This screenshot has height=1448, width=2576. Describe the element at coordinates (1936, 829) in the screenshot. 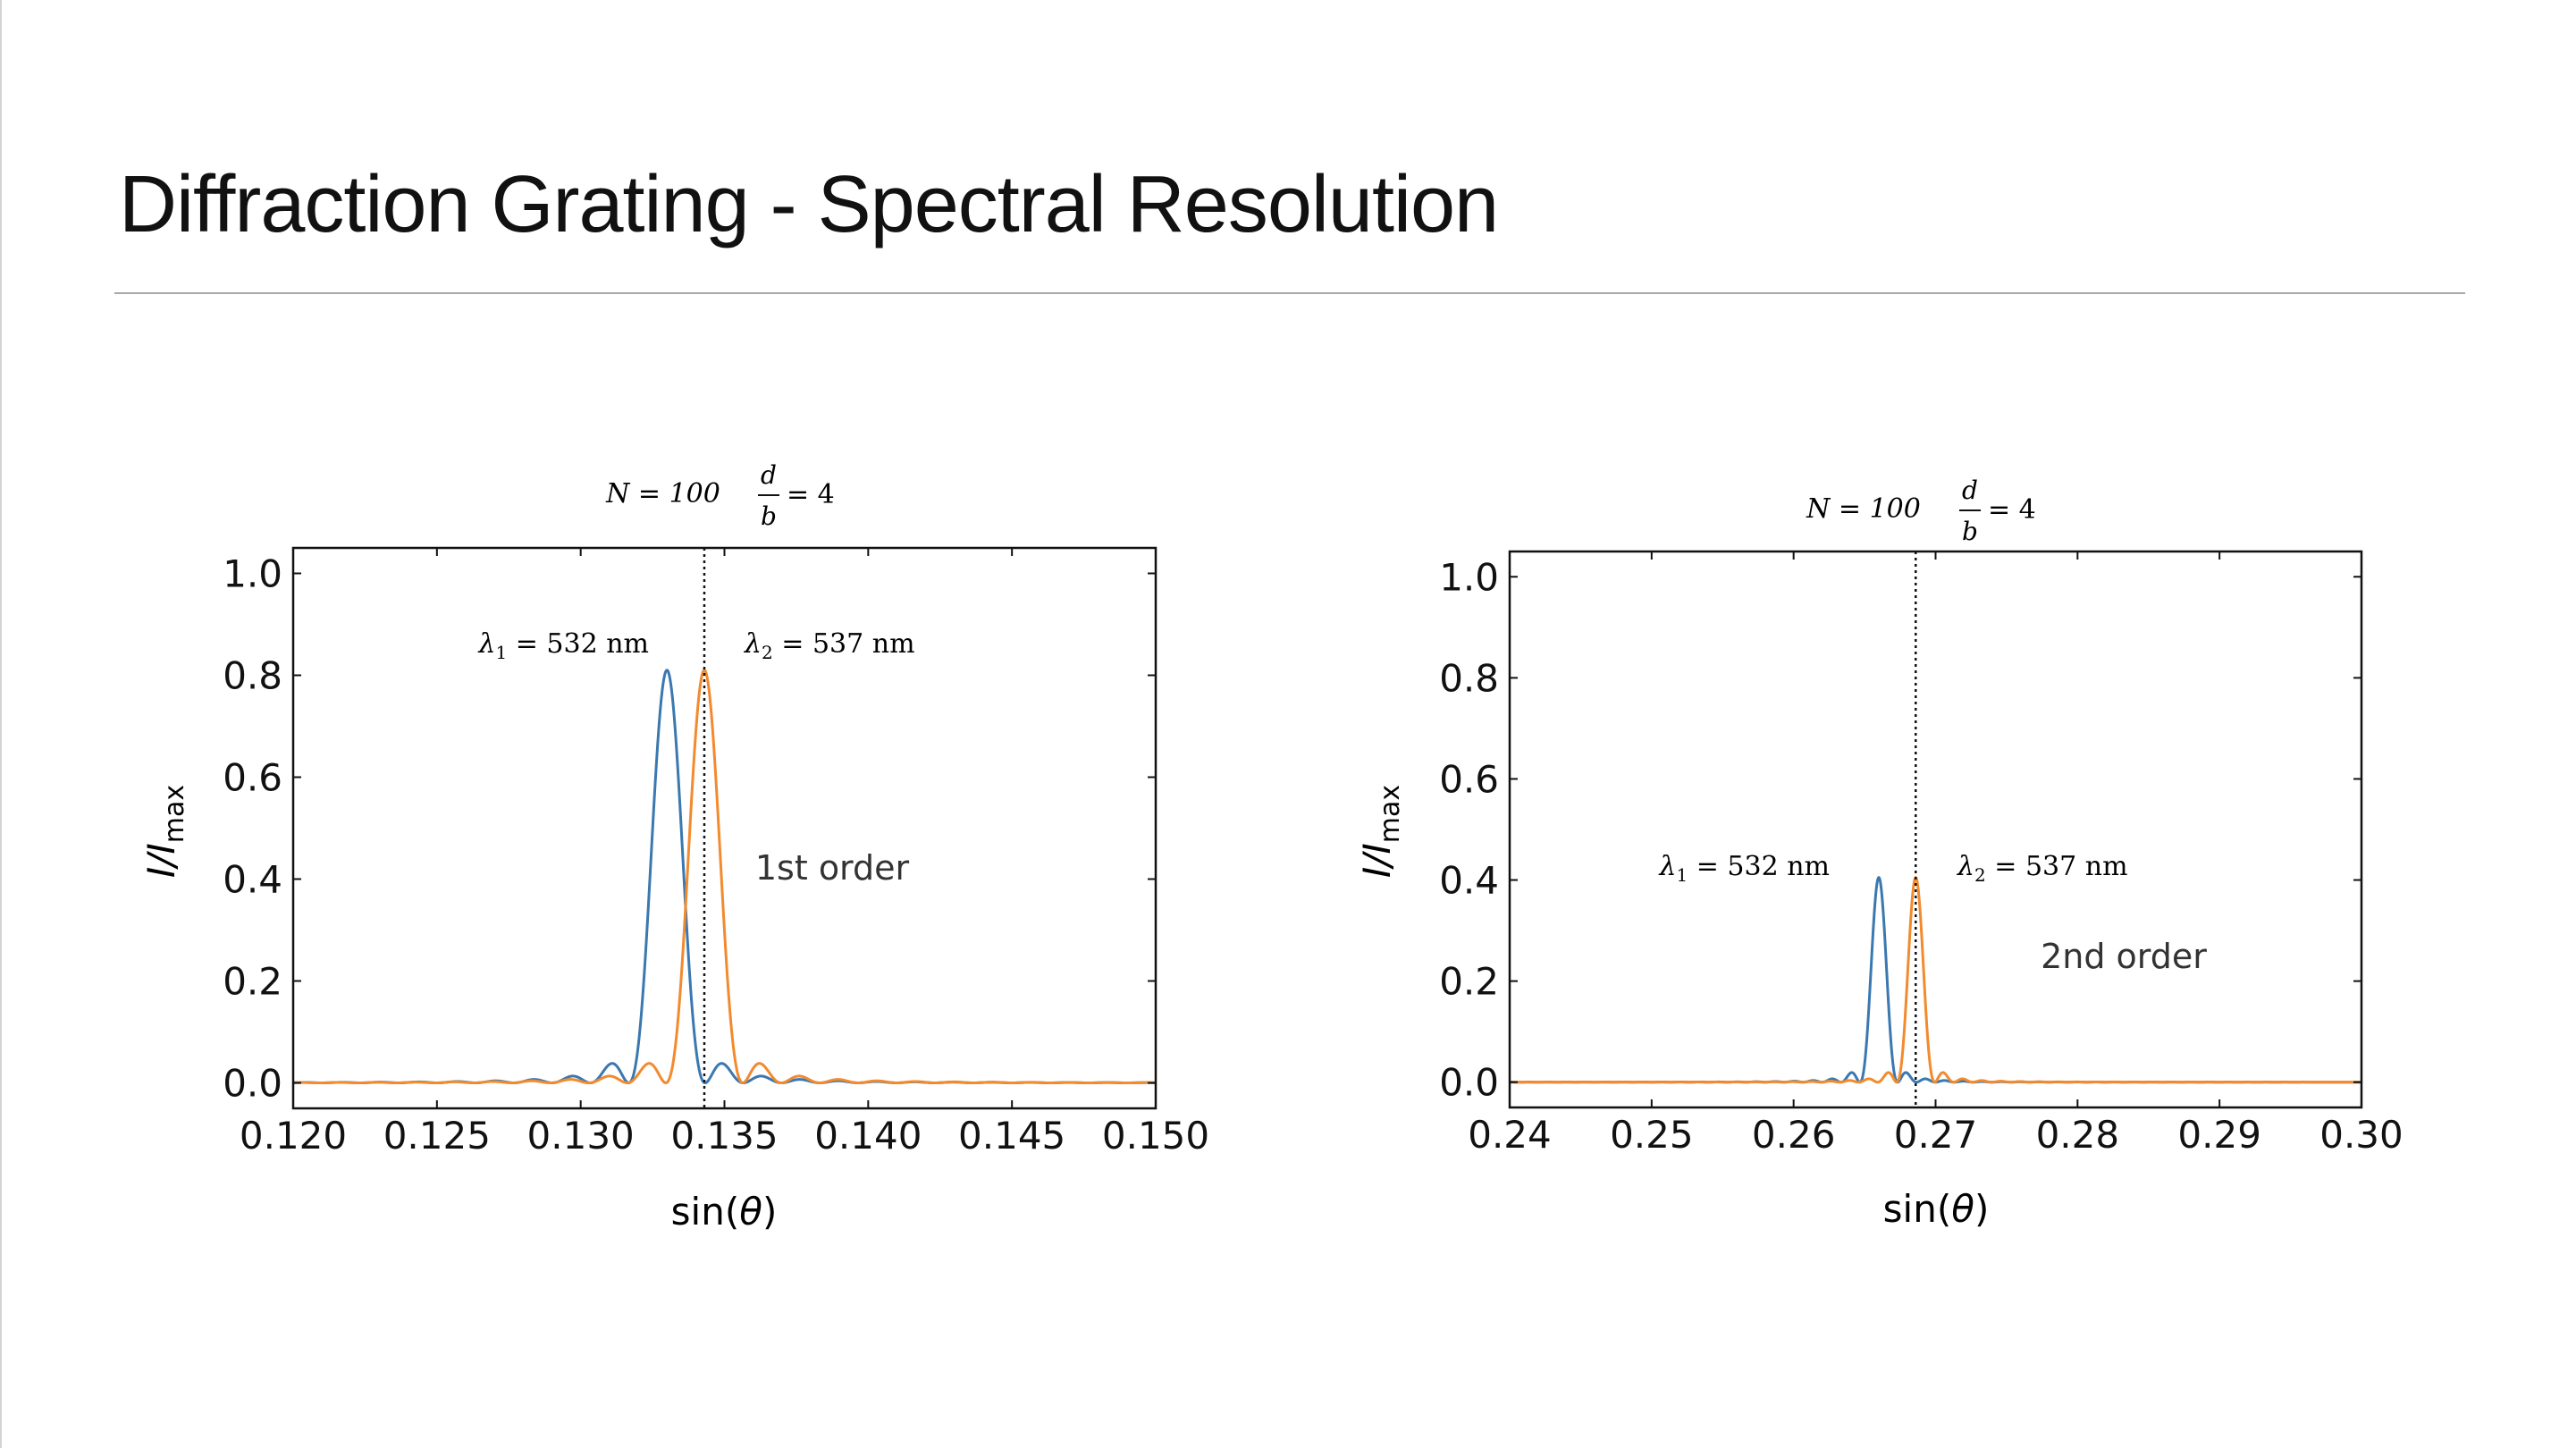

I see `plot-frame` at that location.